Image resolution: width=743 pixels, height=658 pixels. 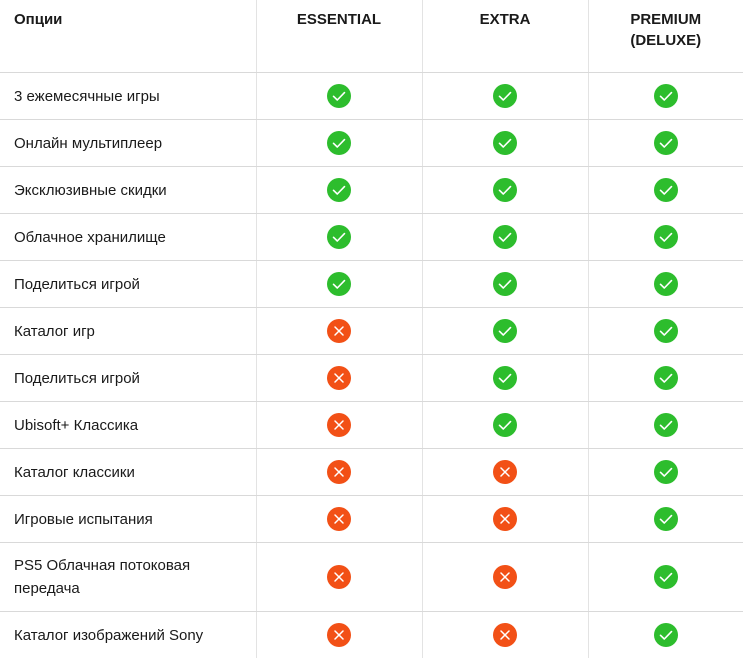 I want to click on feature-label: Каталог игр, so click(x=128, y=331).